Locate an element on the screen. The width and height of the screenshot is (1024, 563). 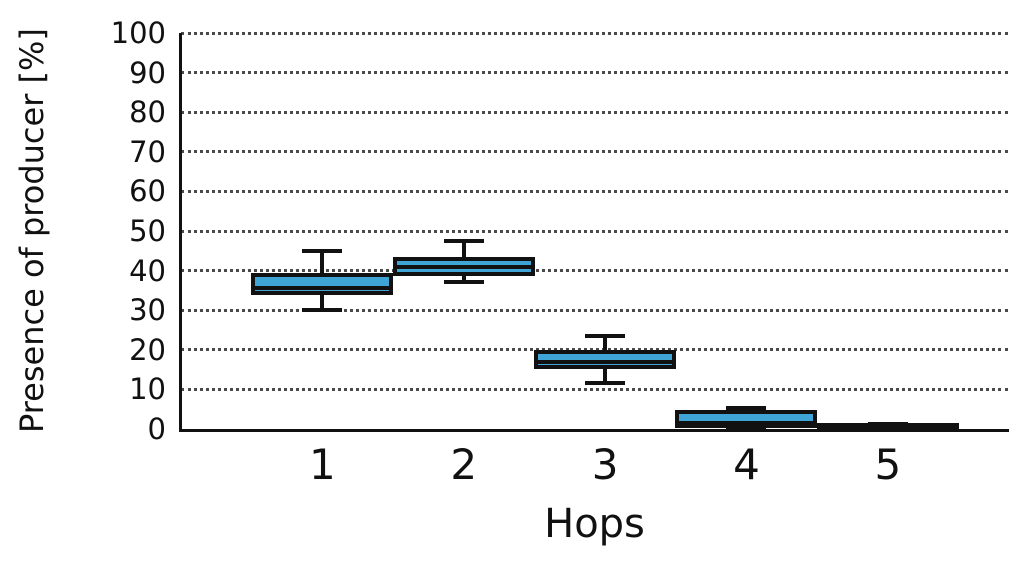
y-tick-label-10: 10 is located at coordinates (147, 389).